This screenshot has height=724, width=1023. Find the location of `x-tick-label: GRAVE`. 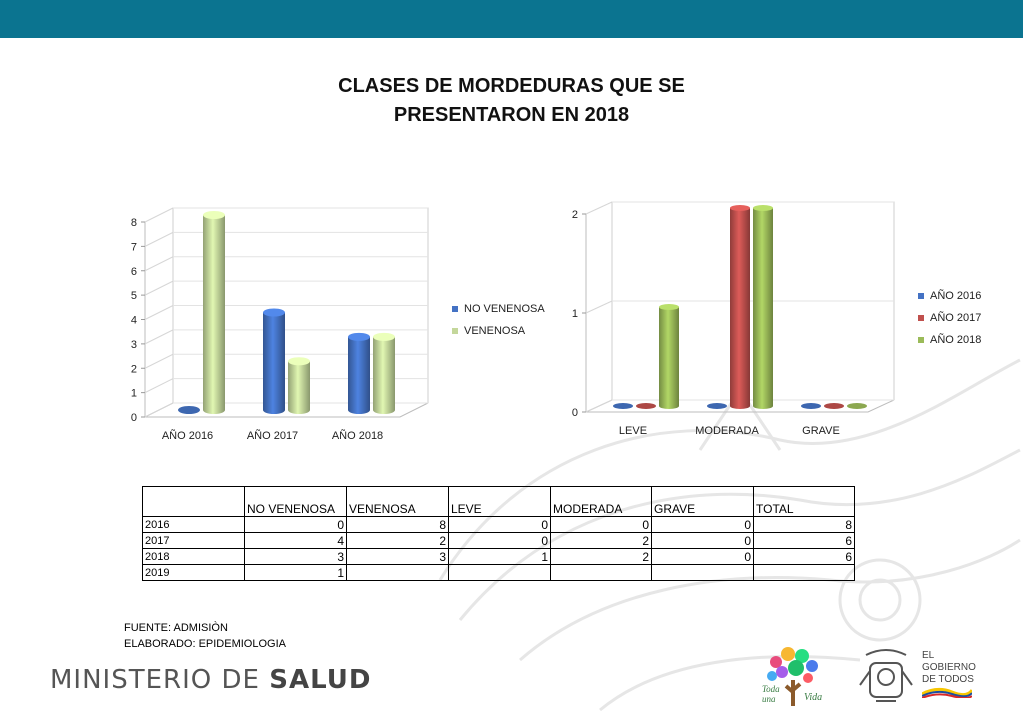

x-tick-label: GRAVE is located at coordinates (821, 431).